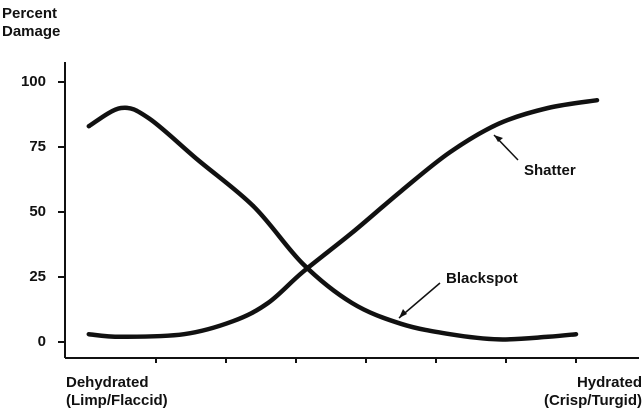  Describe the element at coordinates (107, 382) in the screenshot. I see `x-min-label: Dehydrated` at that location.